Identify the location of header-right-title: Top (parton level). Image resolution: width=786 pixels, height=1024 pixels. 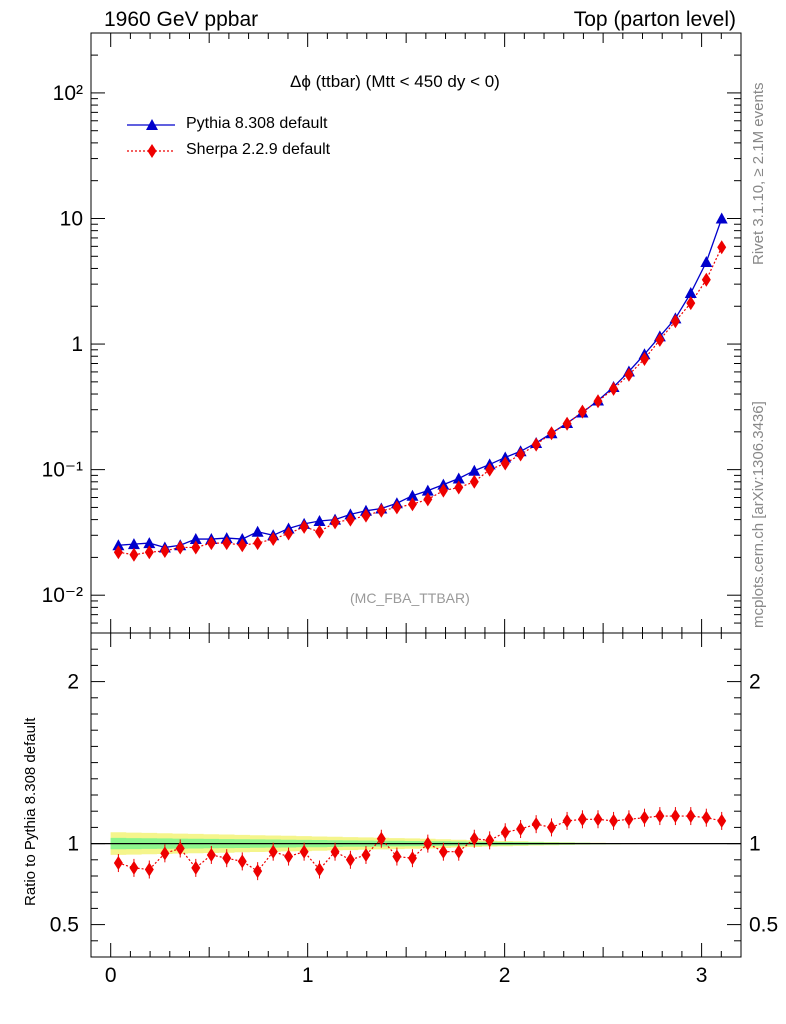
(654, 19).